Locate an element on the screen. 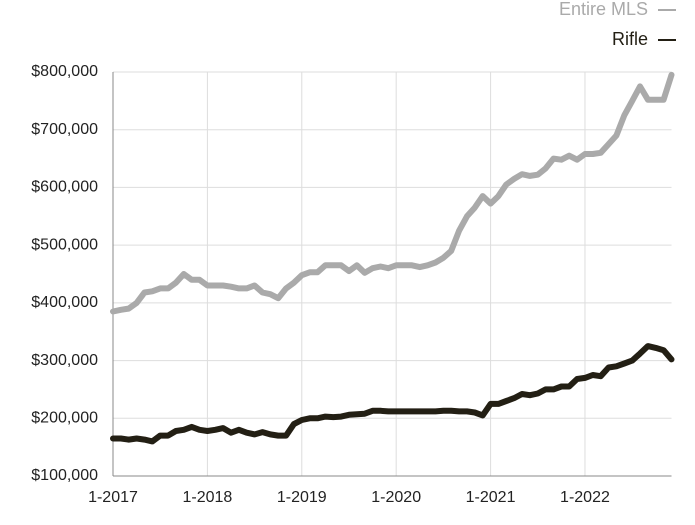 The image size is (695, 525). y-tick-label: $300,000 is located at coordinates (64, 360).